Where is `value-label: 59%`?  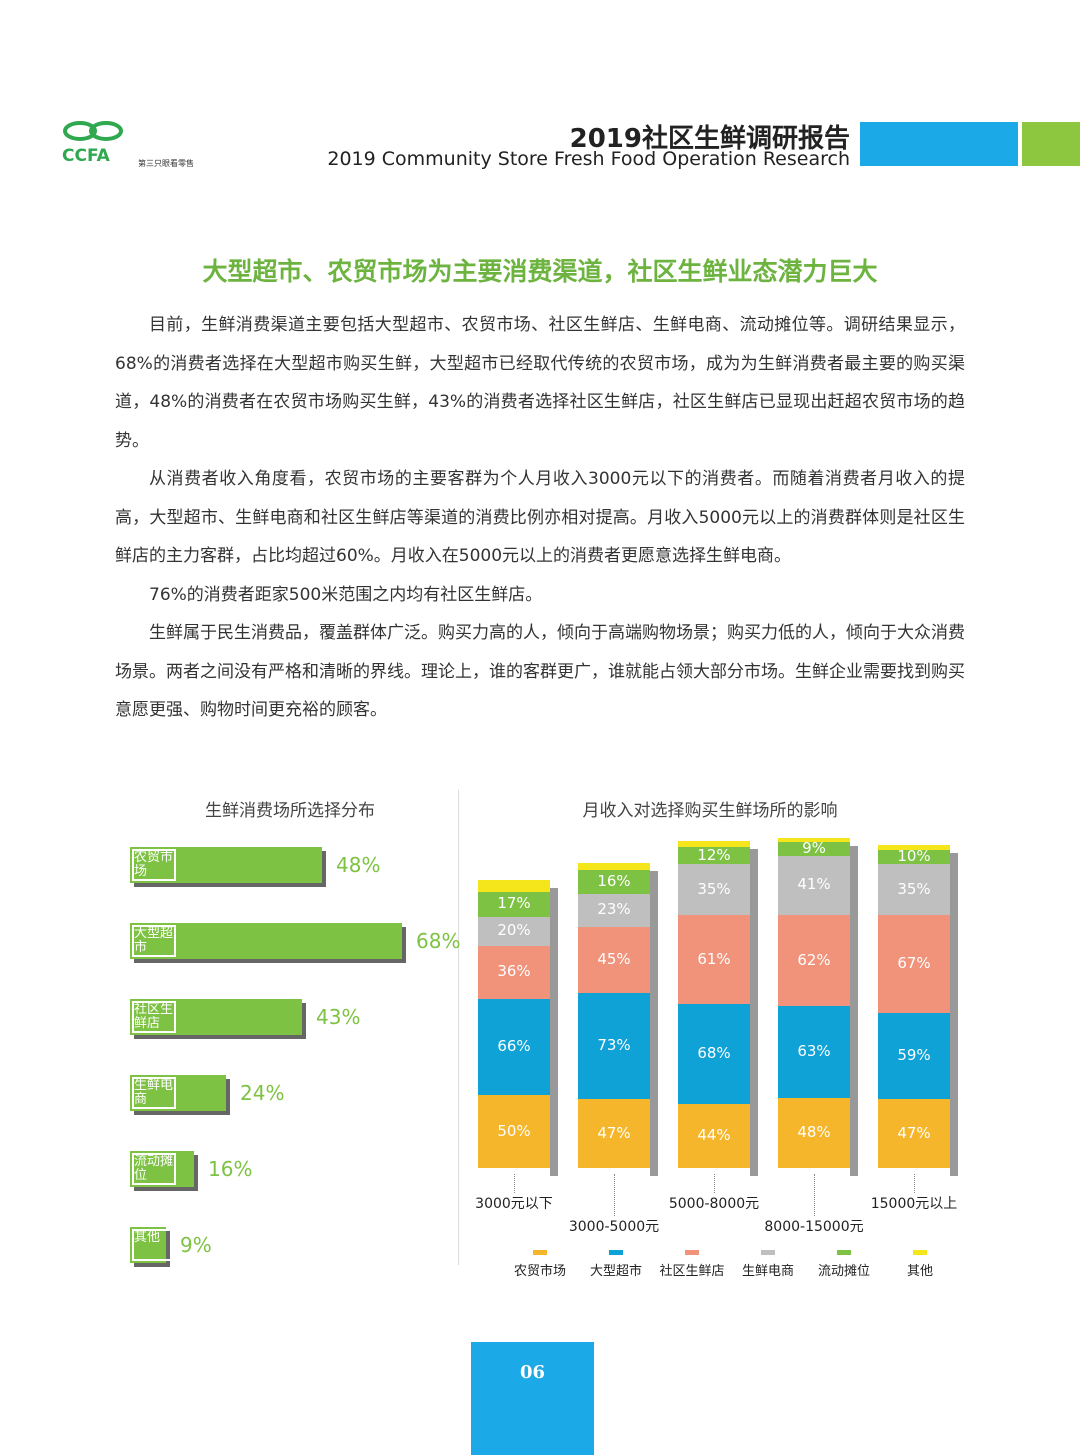
value-label: 59% is located at coordinates (914, 1055).